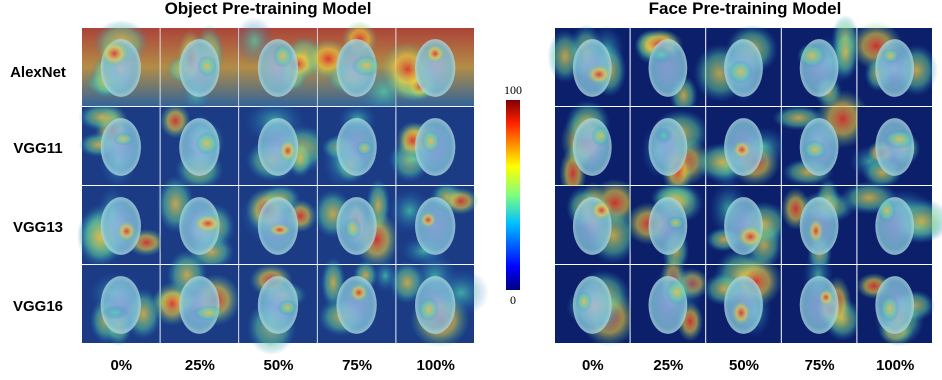 This screenshot has height=380, width=942. Describe the element at coordinates (38, 306) in the screenshot. I see `row-label: VGG16` at that location.